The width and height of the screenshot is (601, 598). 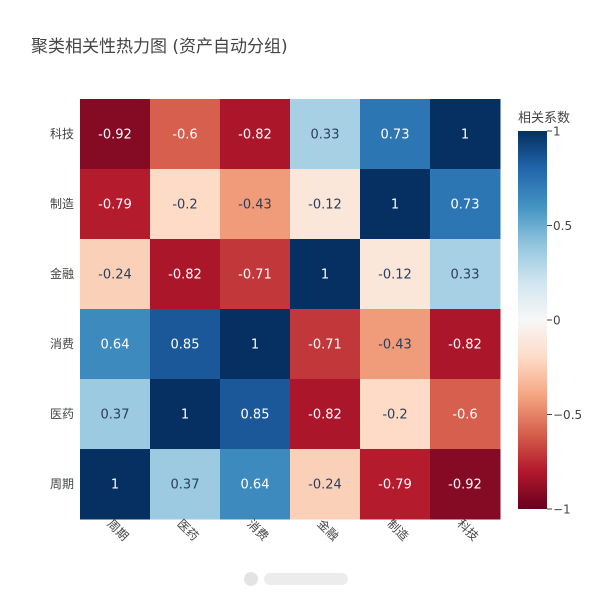 I want to click on colorbar-title: 相关系数, so click(x=544, y=118).